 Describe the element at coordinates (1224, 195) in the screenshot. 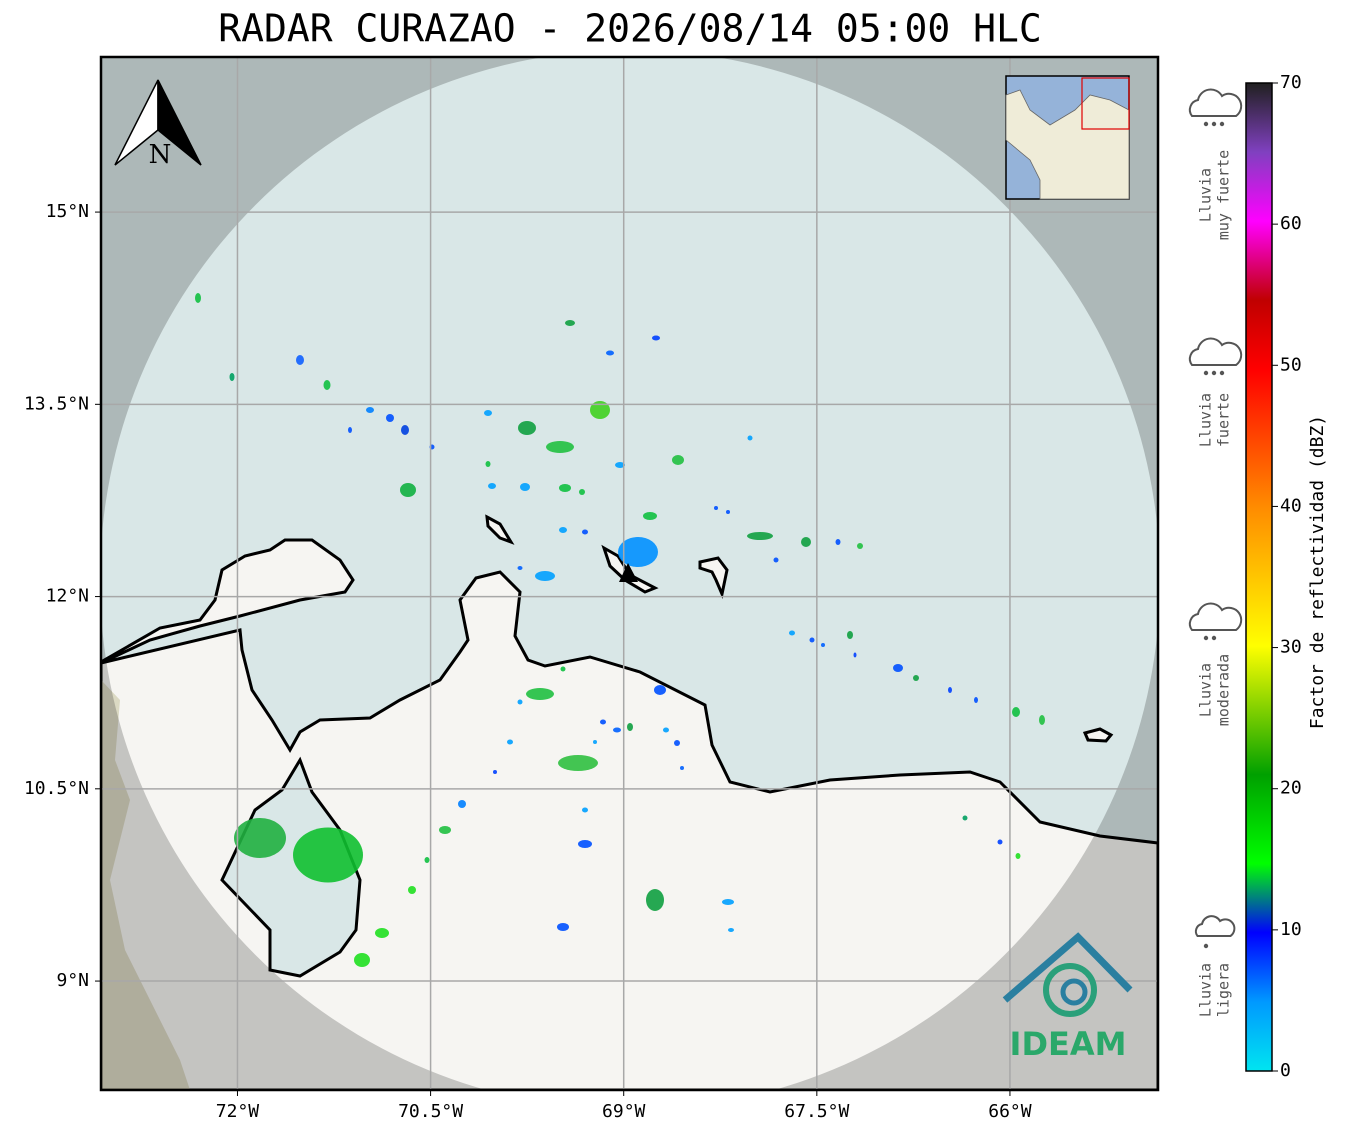

I see `rain-label: muy fuerte` at that location.